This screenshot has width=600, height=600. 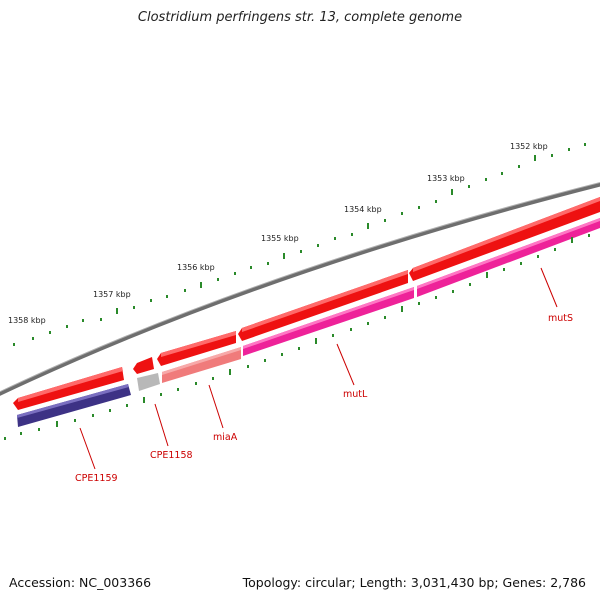 I want to click on tick-label-1358: 1358 kbp, so click(x=27, y=320).